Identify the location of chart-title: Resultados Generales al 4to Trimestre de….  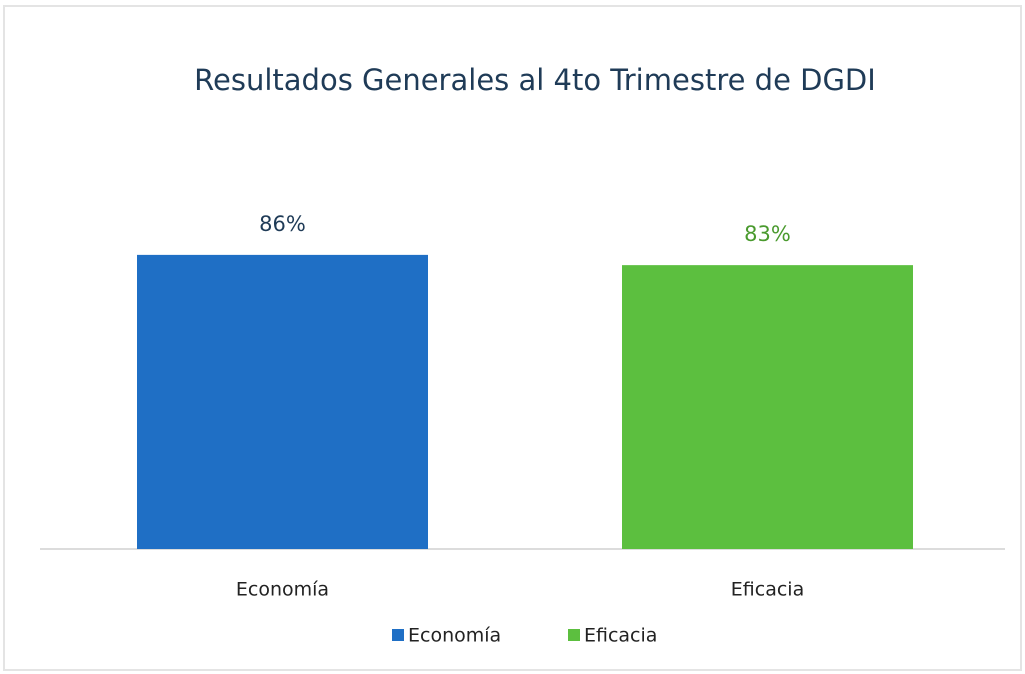
(535, 80).